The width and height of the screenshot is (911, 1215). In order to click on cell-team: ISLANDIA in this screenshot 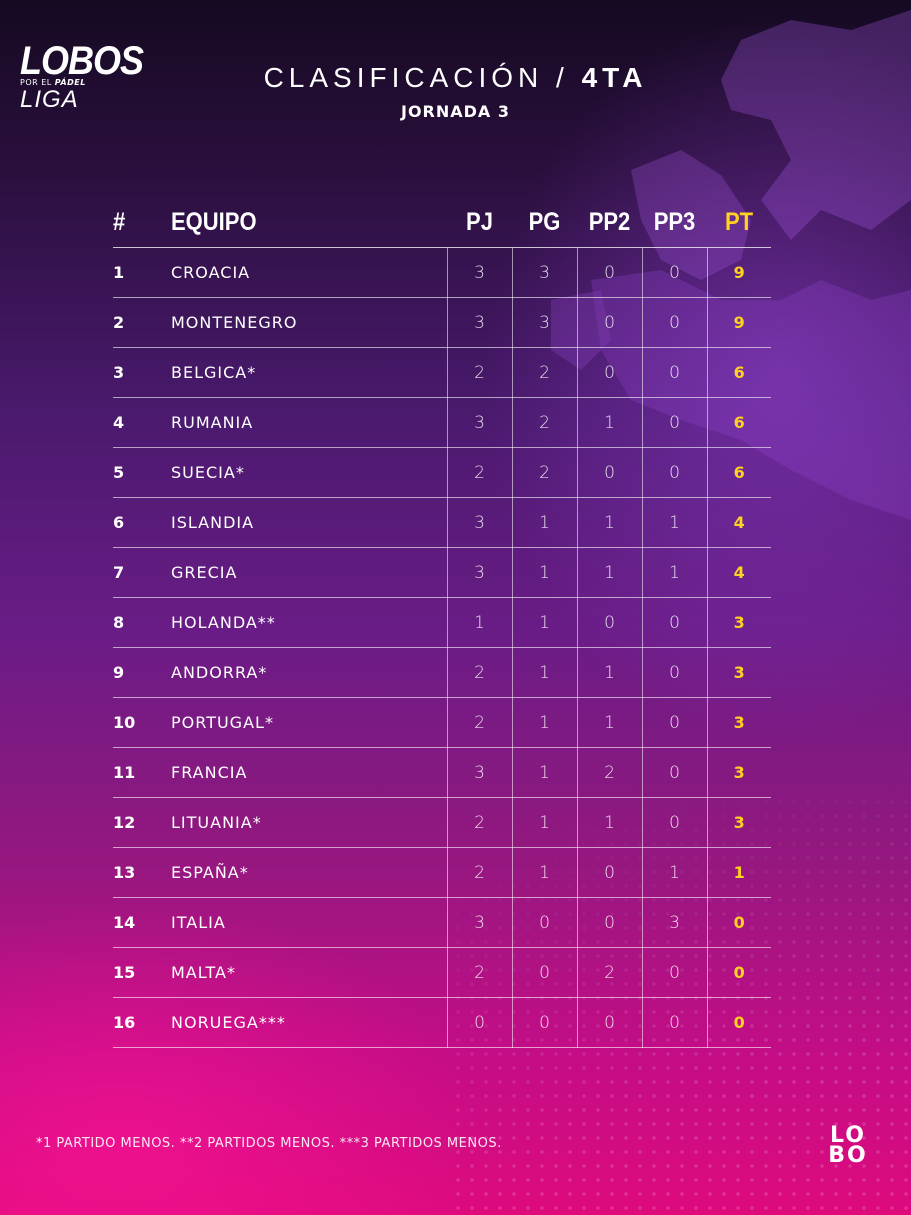, I will do `click(306, 522)`.